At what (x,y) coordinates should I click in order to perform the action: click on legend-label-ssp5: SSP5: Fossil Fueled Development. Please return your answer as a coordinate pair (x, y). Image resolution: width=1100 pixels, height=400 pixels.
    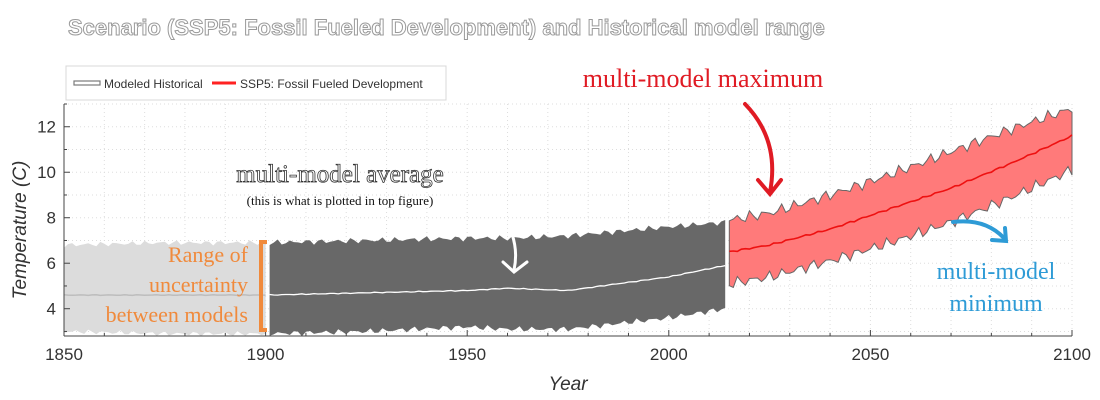
    Looking at the image, I should click on (331, 84).